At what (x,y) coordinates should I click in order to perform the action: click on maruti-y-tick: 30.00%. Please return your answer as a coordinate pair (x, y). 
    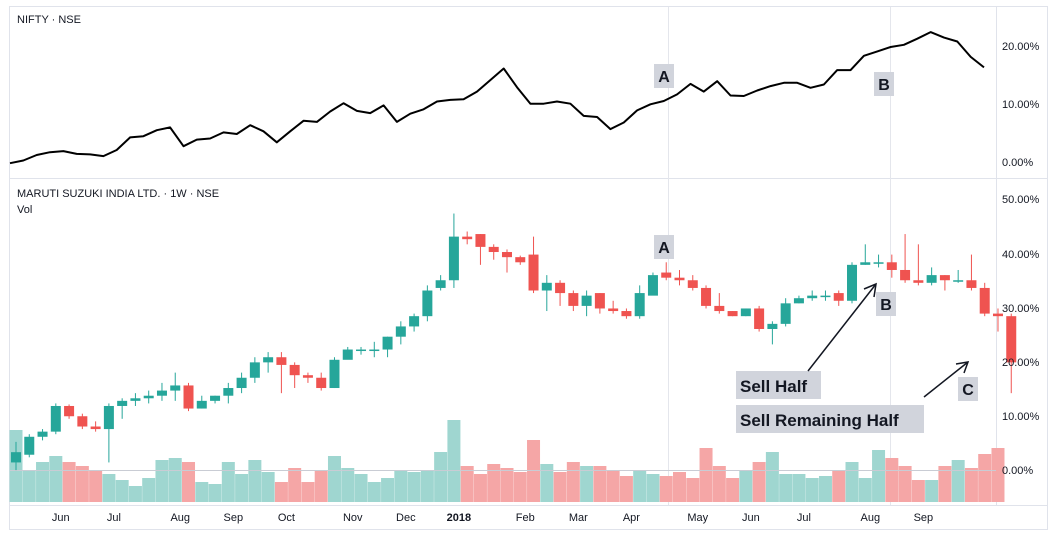
    Looking at the image, I should click on (1021, 309).